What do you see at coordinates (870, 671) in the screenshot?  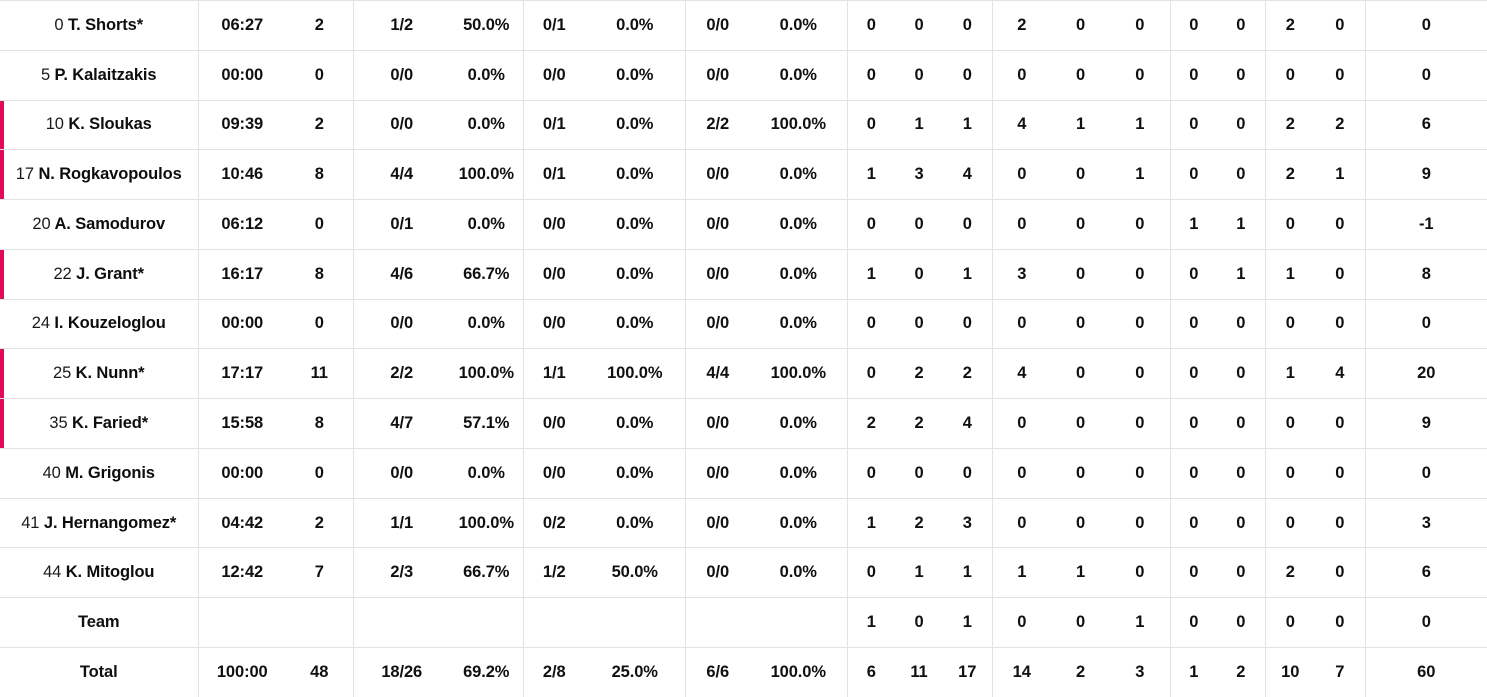 I see `stat-cell-reb-off: 6` at bounding box center [870, 671].